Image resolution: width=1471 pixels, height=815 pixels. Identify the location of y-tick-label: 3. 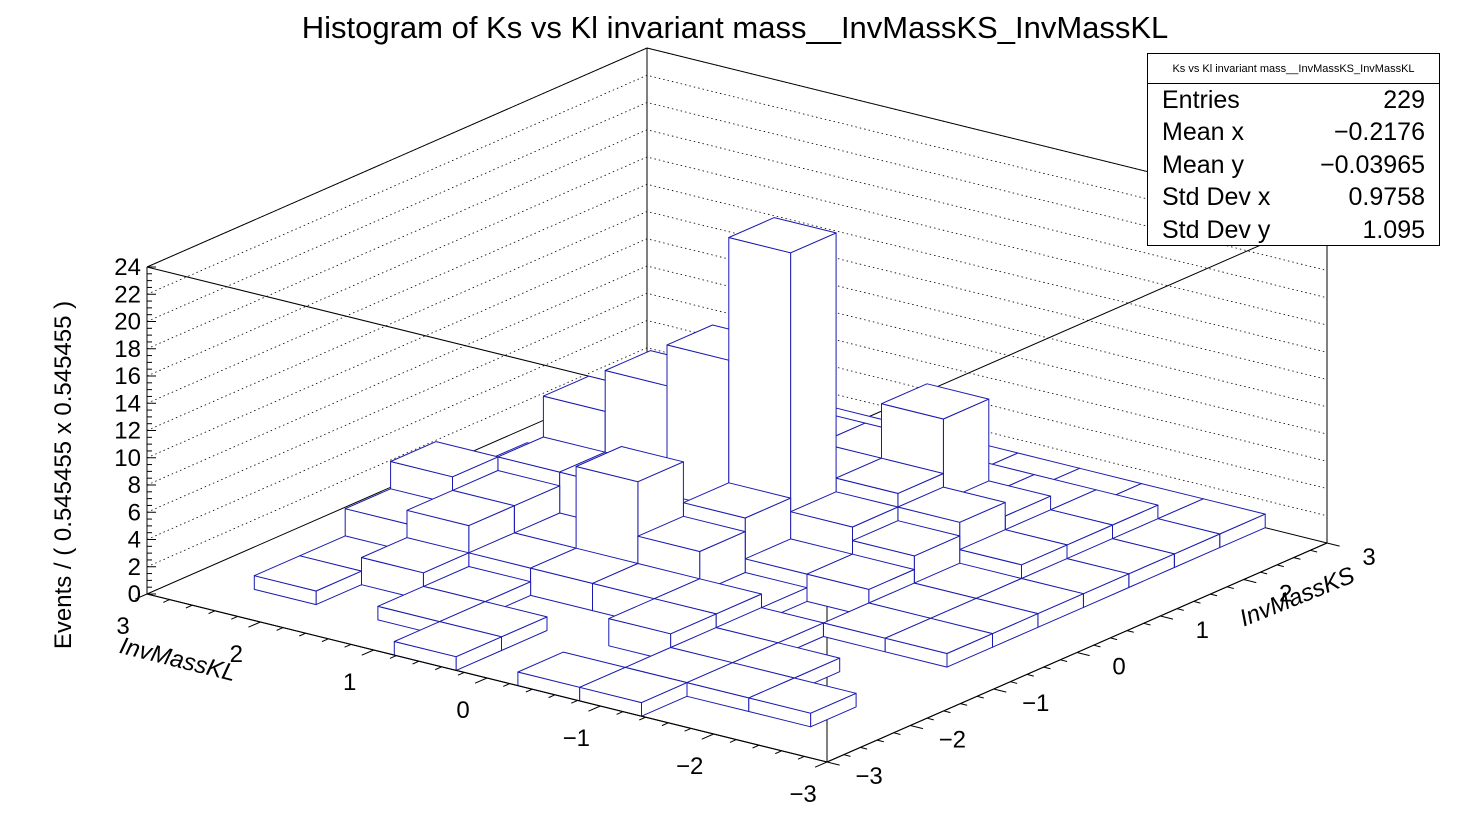
(122, 626).